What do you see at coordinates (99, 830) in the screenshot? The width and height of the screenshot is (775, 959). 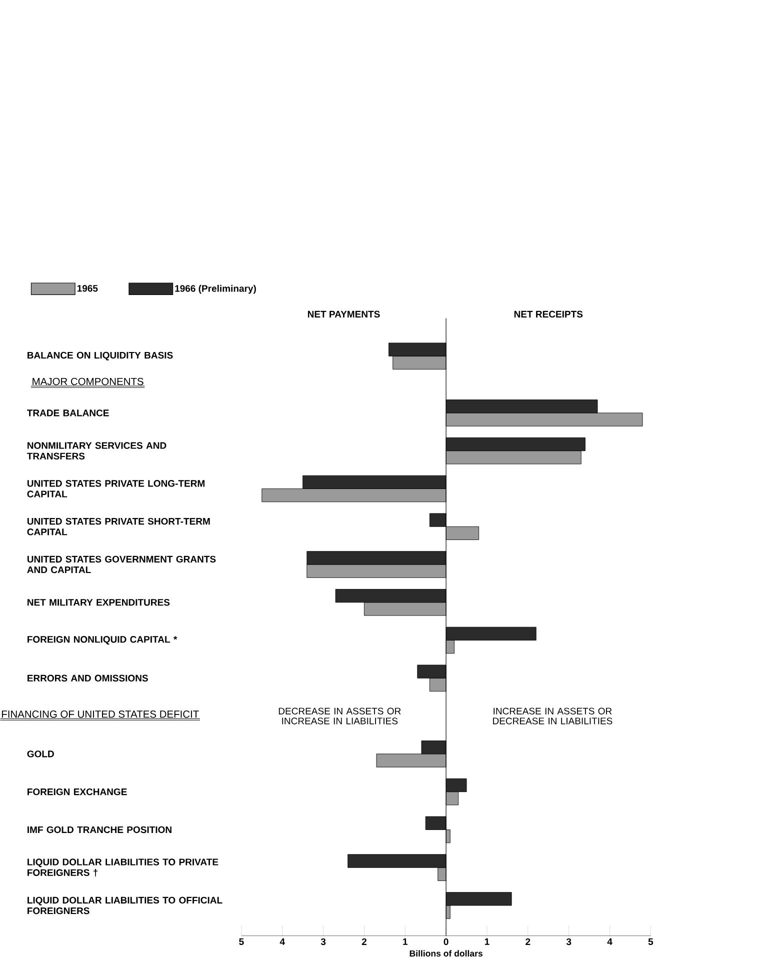 I see `y-tick-label: IMF GOLD TRANCHE POSITION` at bounding box center [99, 830].